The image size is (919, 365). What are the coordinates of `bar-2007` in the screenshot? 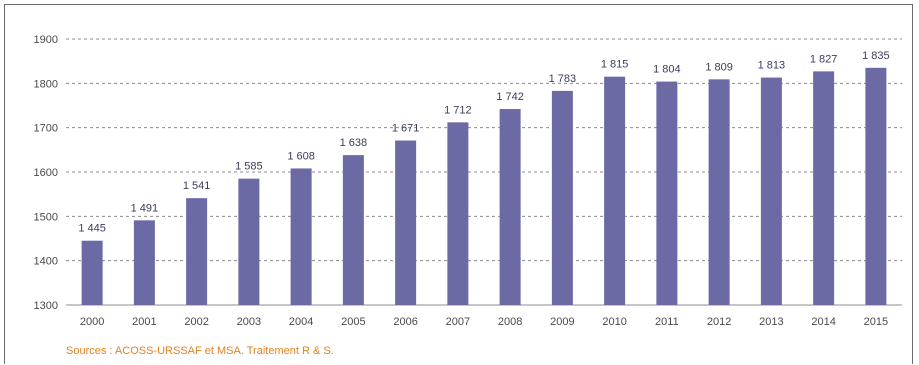 It's located at (458, 213).